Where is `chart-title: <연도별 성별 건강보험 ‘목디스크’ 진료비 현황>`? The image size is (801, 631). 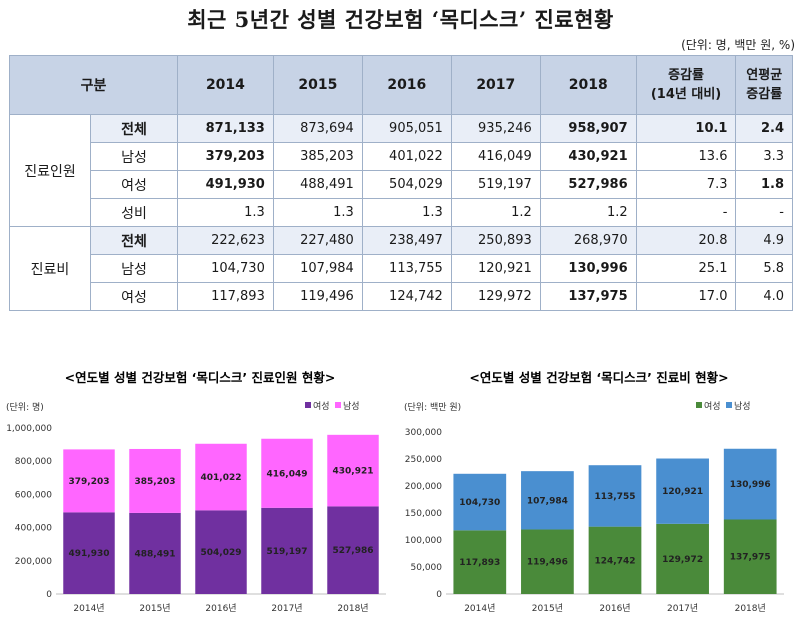 chart-title: <연도별 성별 건강보험 ‘목디스크’ 진료비 현황> is located at coordinates (598, 377).